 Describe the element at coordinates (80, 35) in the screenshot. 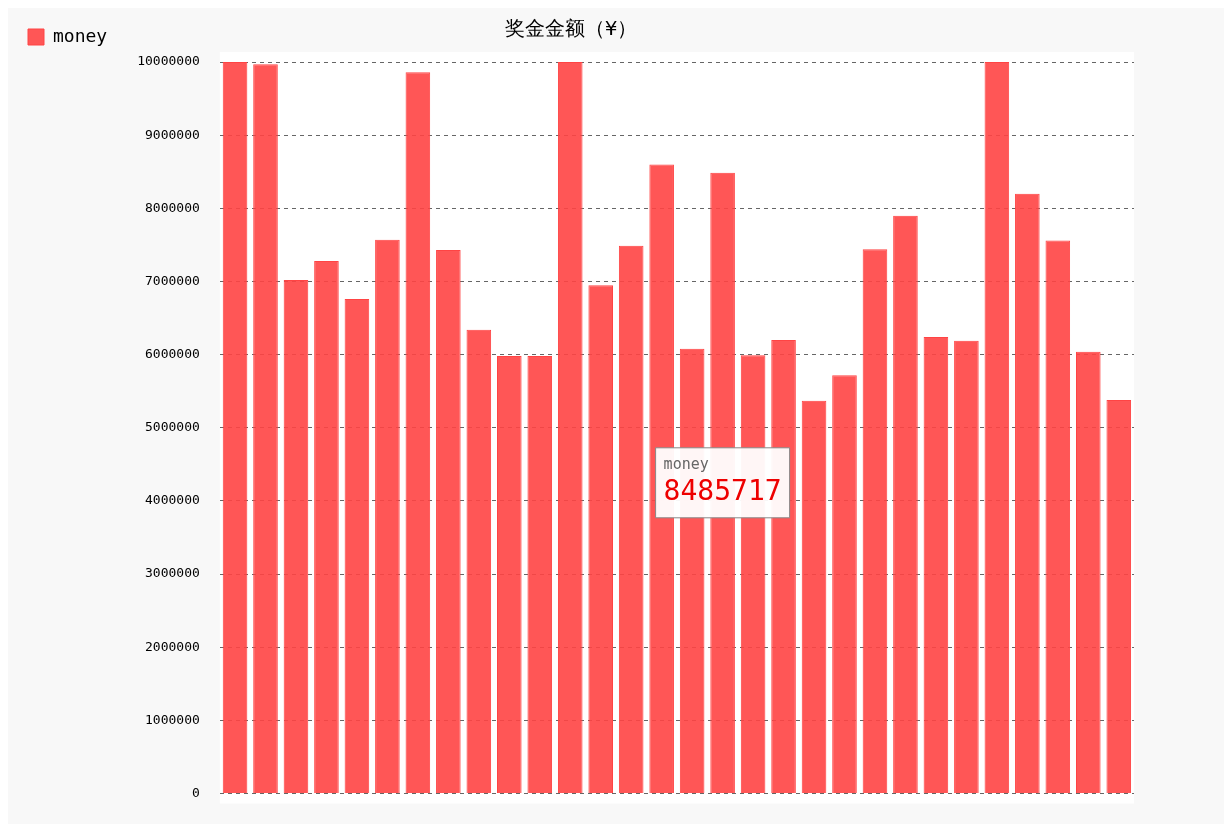

I see `legend-label: money` at that location.